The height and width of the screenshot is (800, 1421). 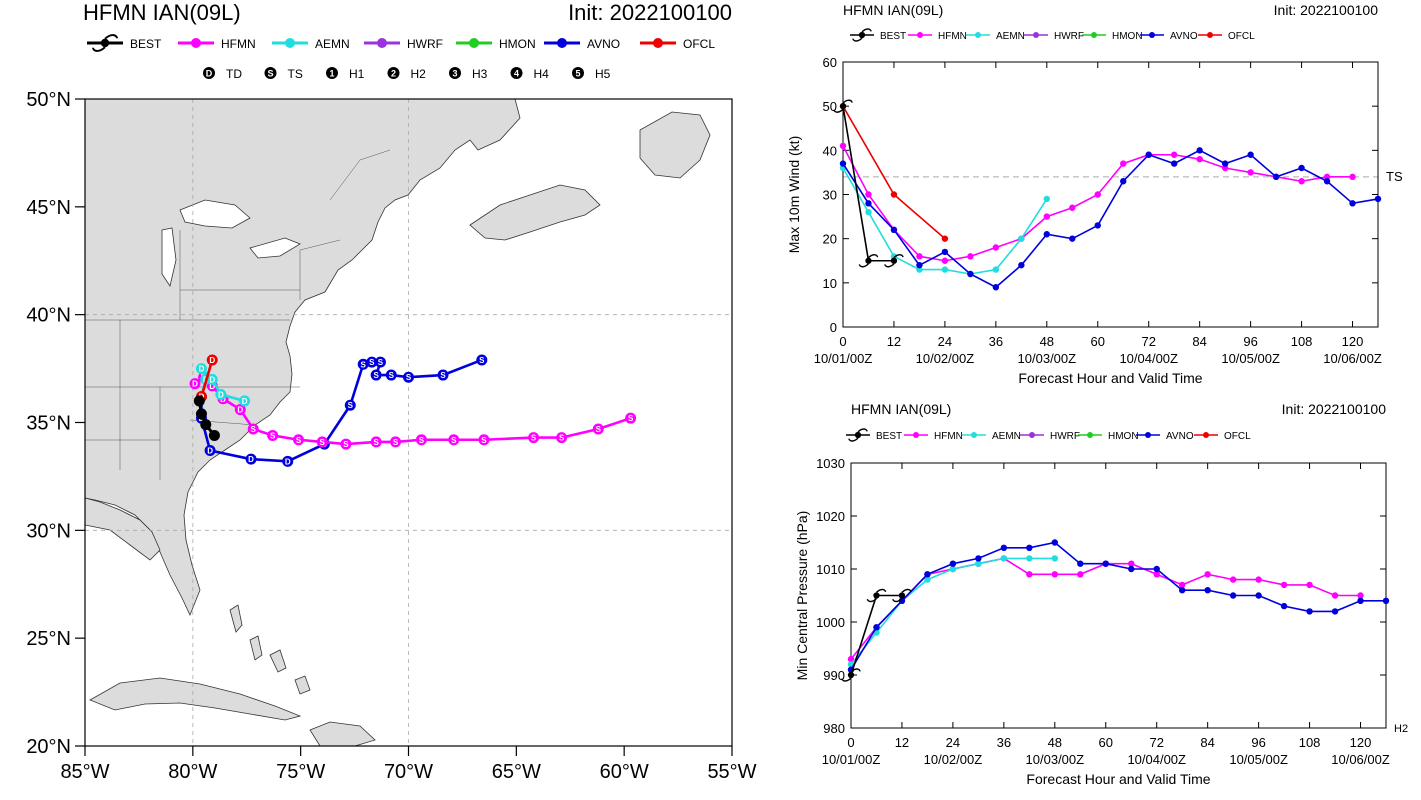 What do you see at coordinates (731, 772) in the screenshot?
I see `map-lon-label: 55°W` at bounding box center [731, 772].